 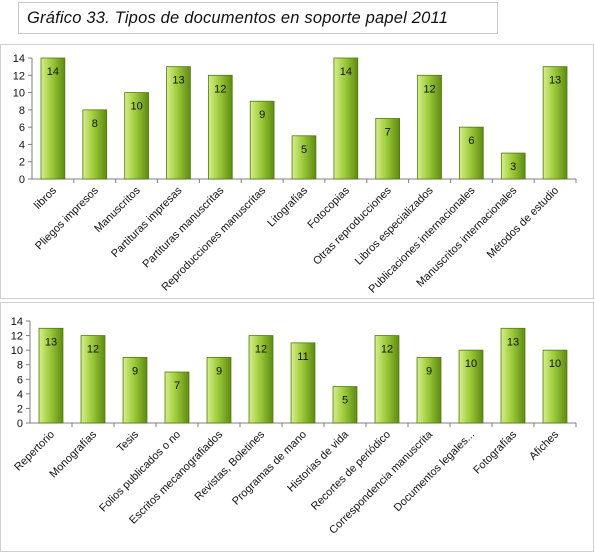 What do you see at coordinates (471, 141) in the screenshot?
I see `c1-bar-value-label: 6` at bounding box center [471, 141].